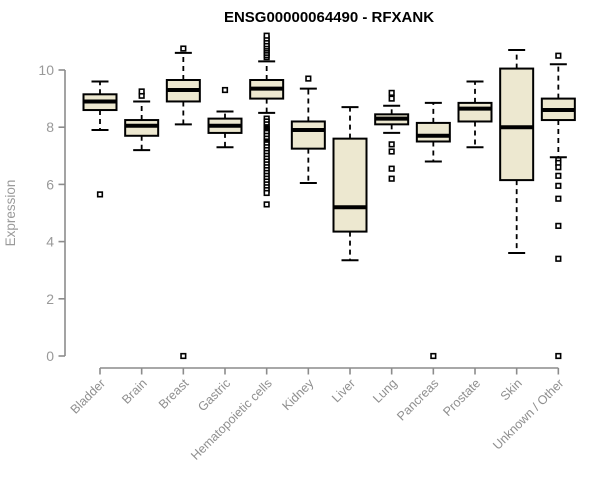  What do you see at coordinates (134, 391) in the screenshot?
I see `x-category-label: Brain` at bounding box center [134, 391].